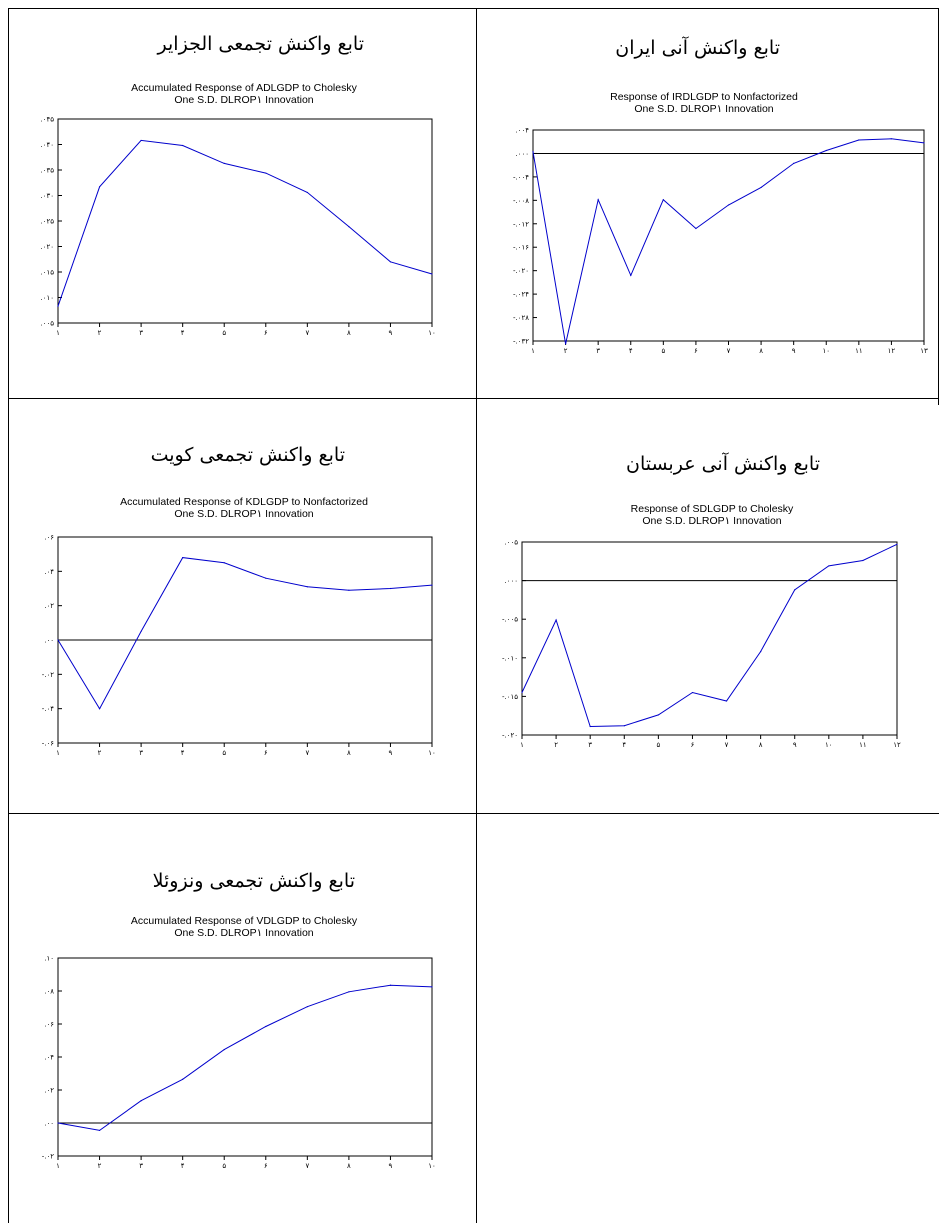  Describe the element at coordinates (47, 171) in the screenshot. I see `y-tick-label: .٠٣۵` at that location.